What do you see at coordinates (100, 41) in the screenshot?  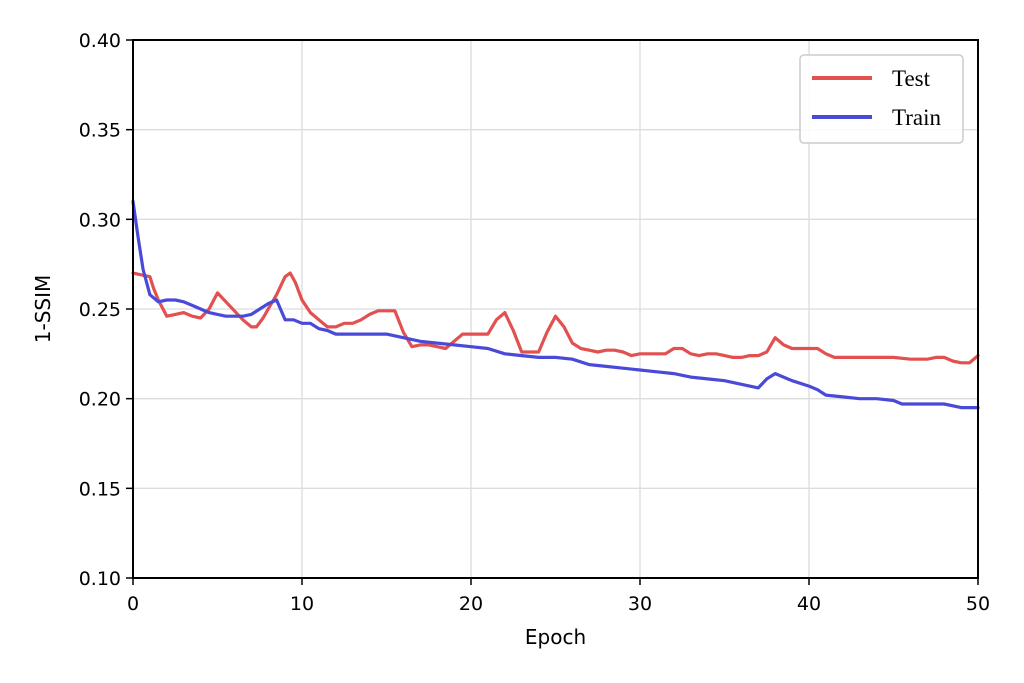 I see `y-tick-label: 0.40` at bounding box center [100, 41].